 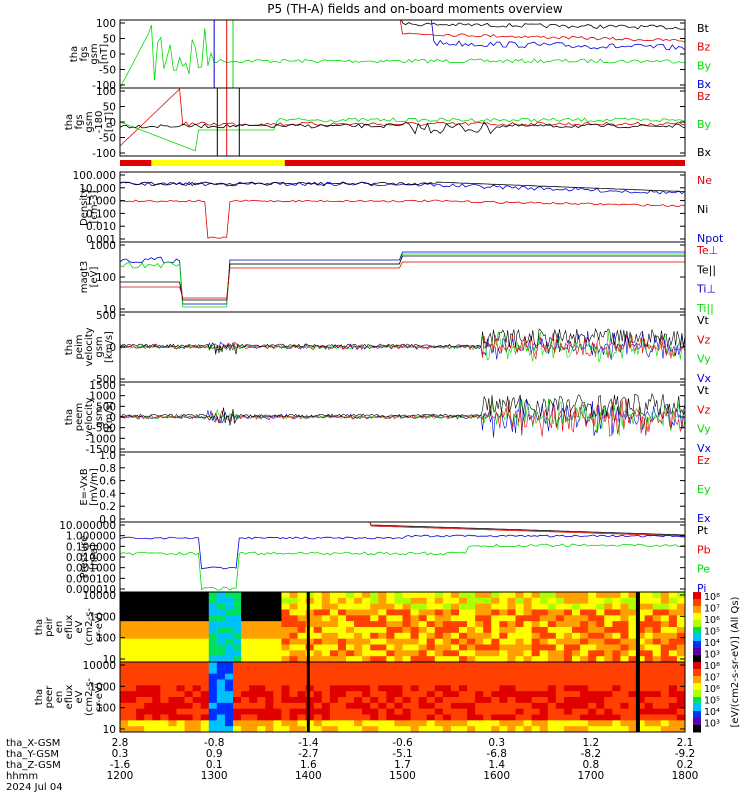 What do you see at coordinates (99, 666) in the screenshot?
I see `y-tick-label: 10000` at bounding box center [99, 666].